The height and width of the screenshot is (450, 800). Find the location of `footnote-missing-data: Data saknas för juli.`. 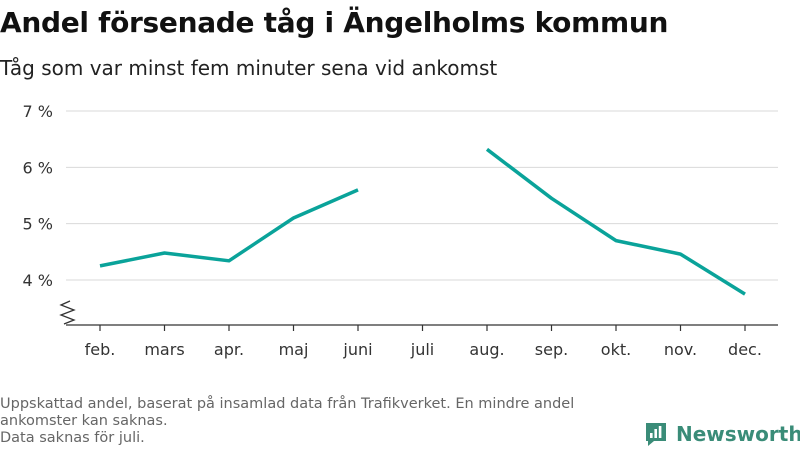

footnote-missing-data: Data saknas för juli. is located at coordinates (72, 438).